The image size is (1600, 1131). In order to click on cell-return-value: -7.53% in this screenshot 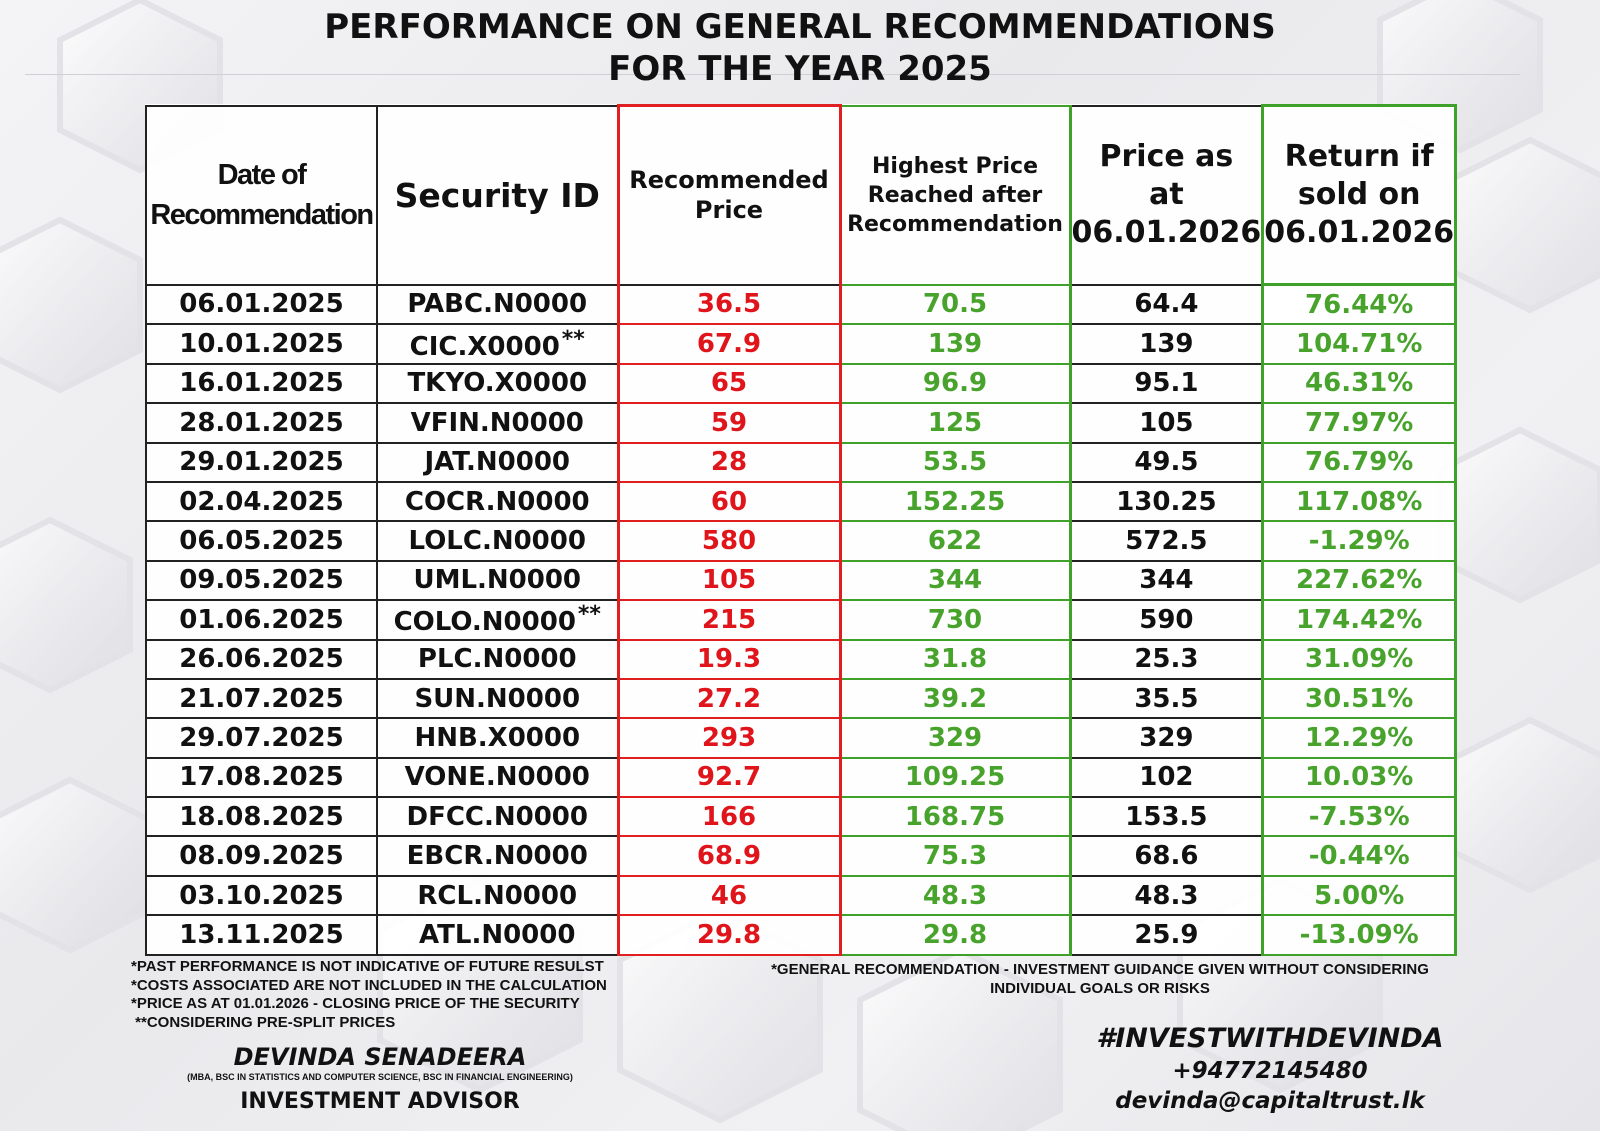, I will do `click(1359, 816)`.